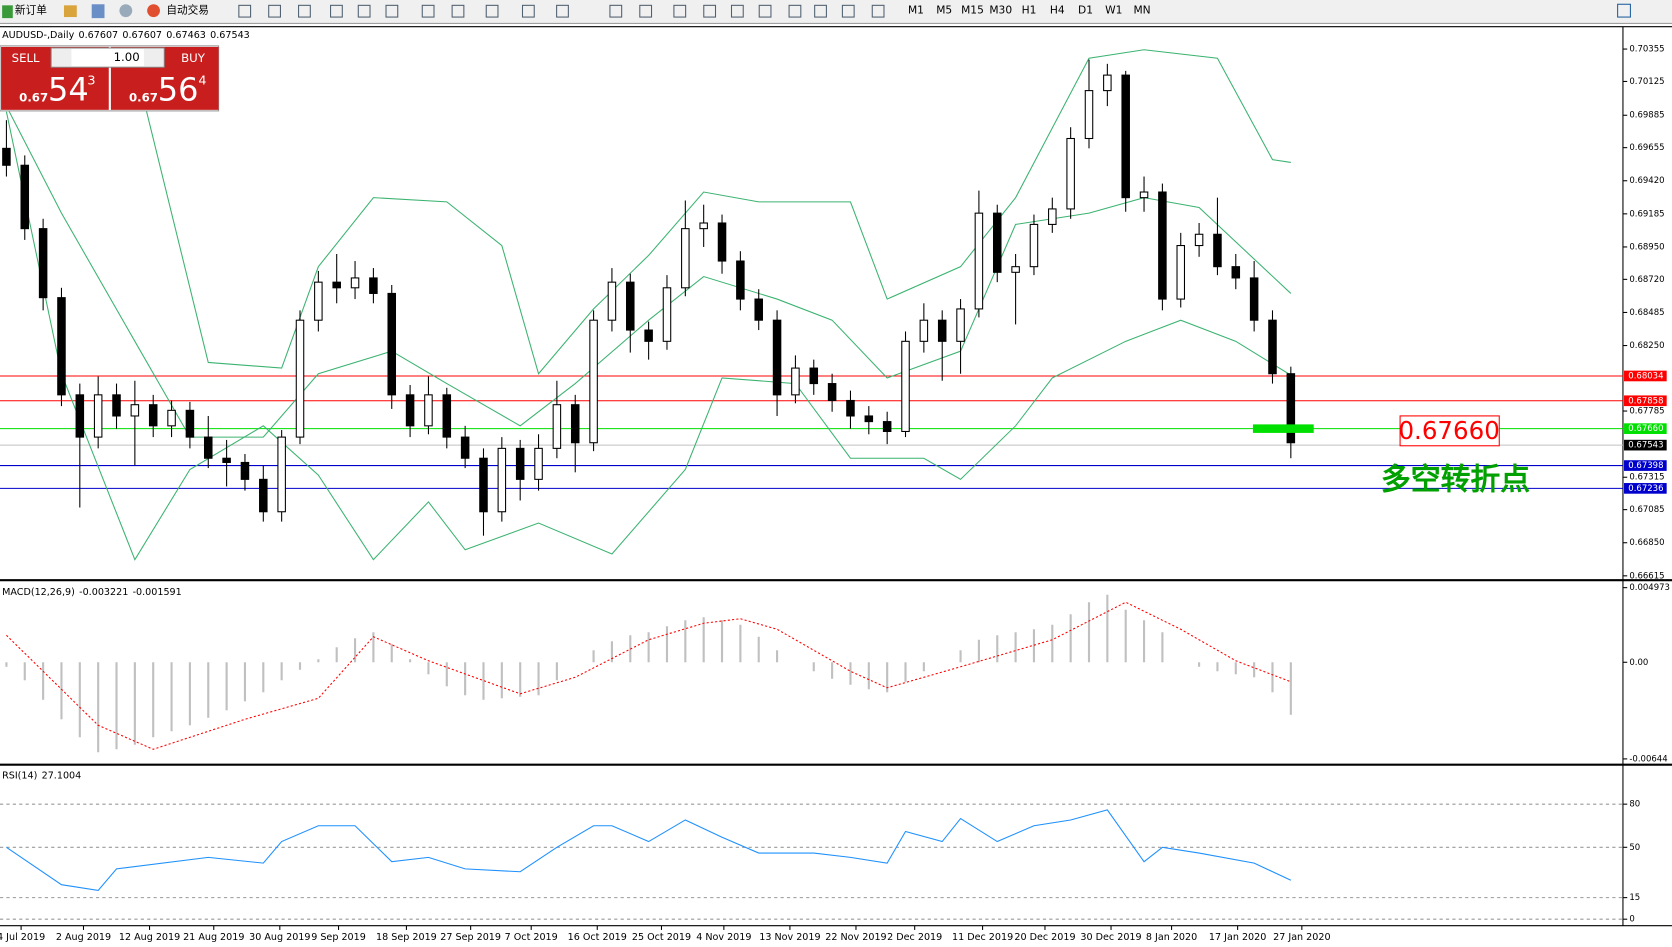  What do you see at coordinates (914, 937) in the screenshot?
I see `x-tick-label: 2 Dec 2019` at bounding box center [914, 937].